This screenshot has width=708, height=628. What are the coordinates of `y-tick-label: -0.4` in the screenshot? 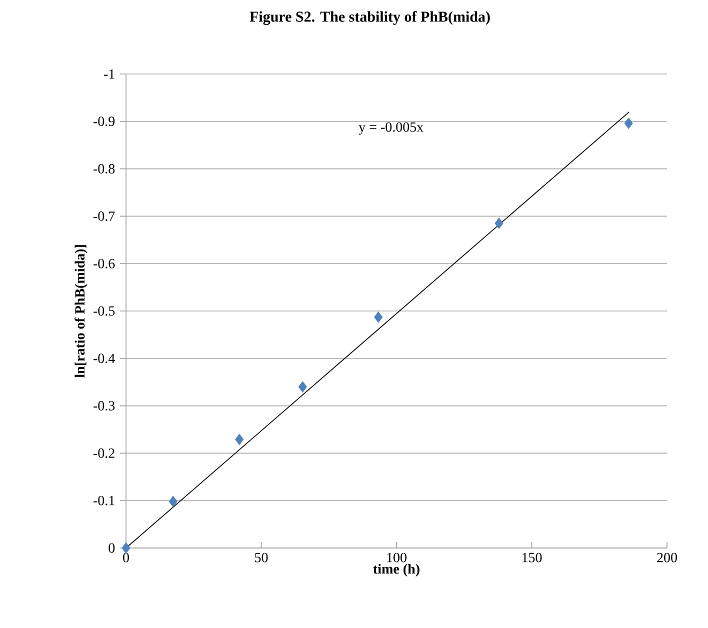 It's located at (104, 359).